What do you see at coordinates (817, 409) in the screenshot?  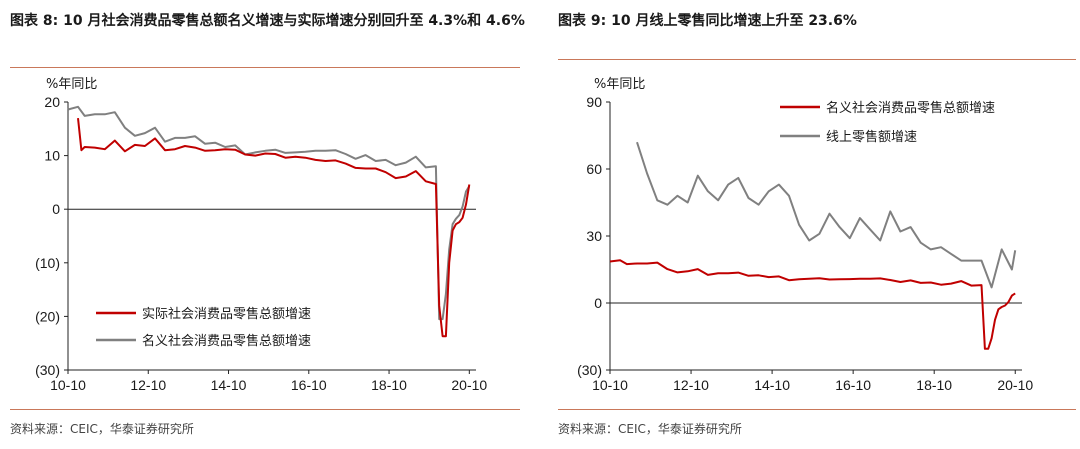 I see `source-rule-right` at bounding box center [817, 409].